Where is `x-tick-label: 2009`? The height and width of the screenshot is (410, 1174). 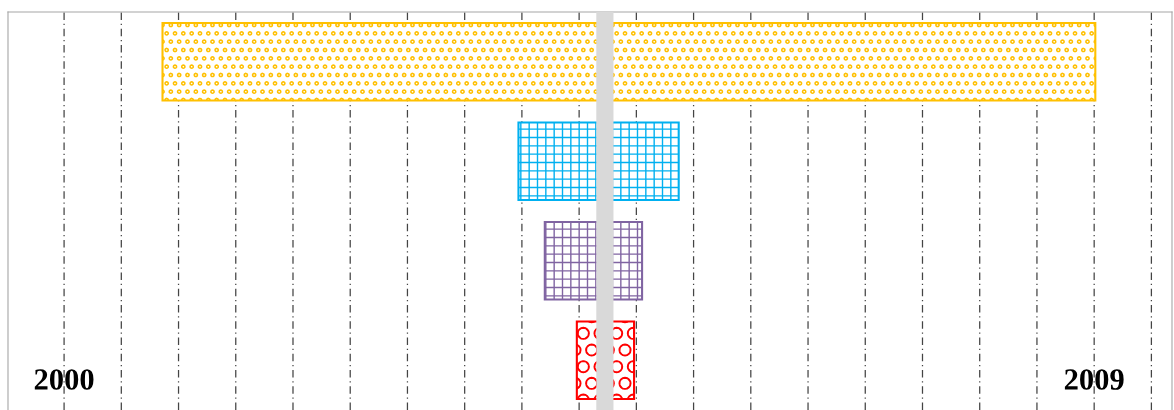 x-tick-label: 2009 is located at coordinates (1094, 379).